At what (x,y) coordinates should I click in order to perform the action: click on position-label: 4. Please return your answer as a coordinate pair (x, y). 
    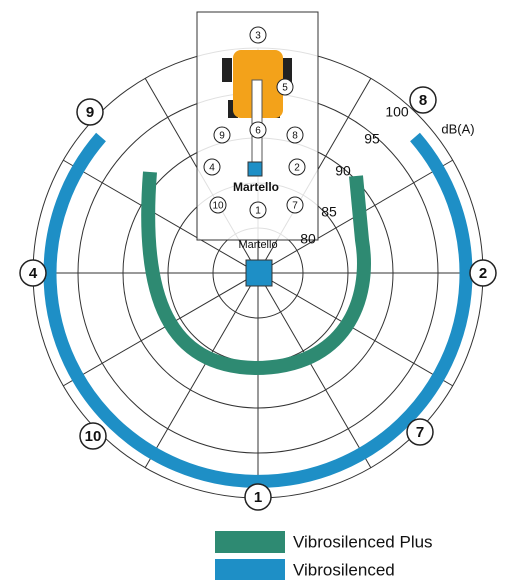
    Looking at the image, I should click on (33, 273).